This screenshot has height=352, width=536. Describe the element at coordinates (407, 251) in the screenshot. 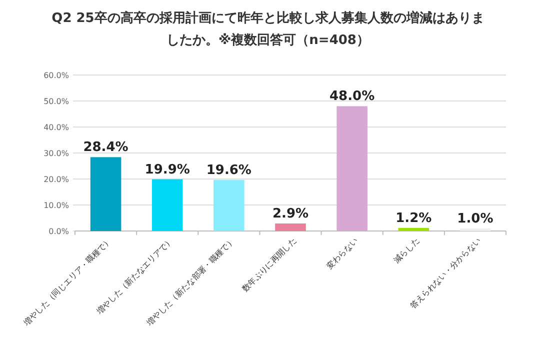

I see `x-tick-label: 減らした` at that location.